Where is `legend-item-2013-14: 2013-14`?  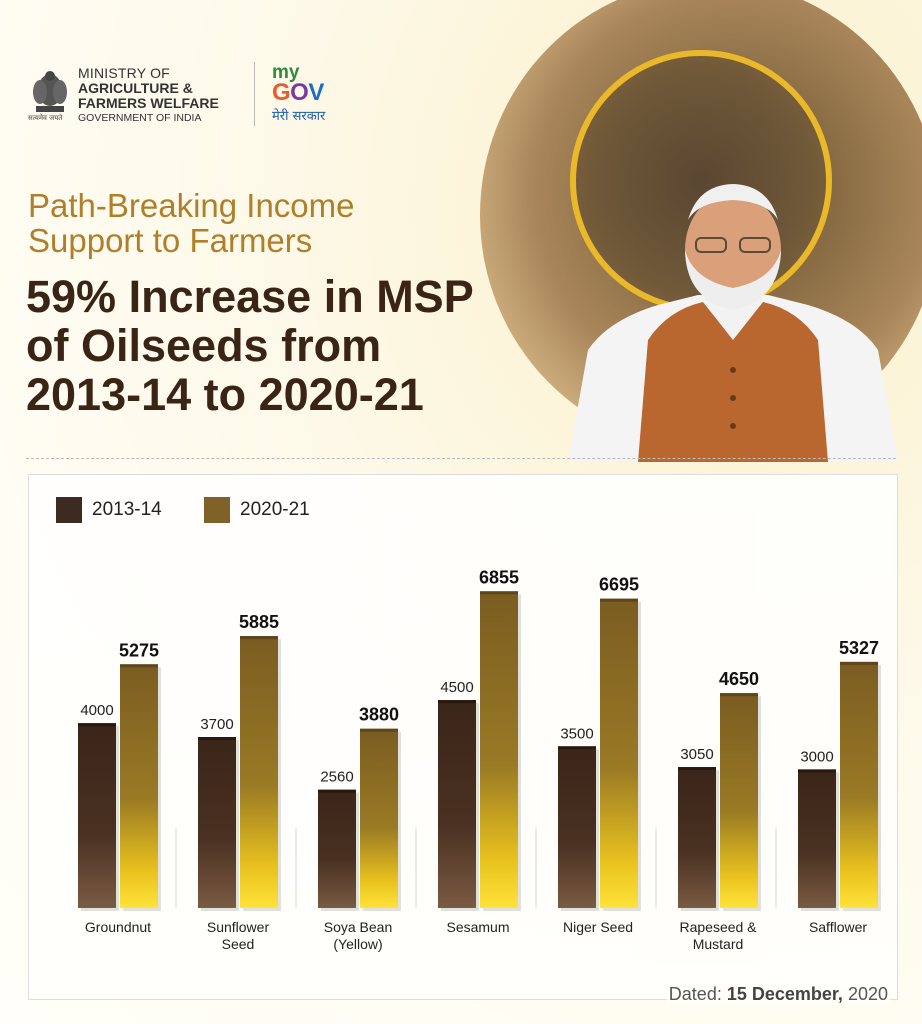
legend-item-2013-14: 2013-14 is located at coordinates (109, 510).